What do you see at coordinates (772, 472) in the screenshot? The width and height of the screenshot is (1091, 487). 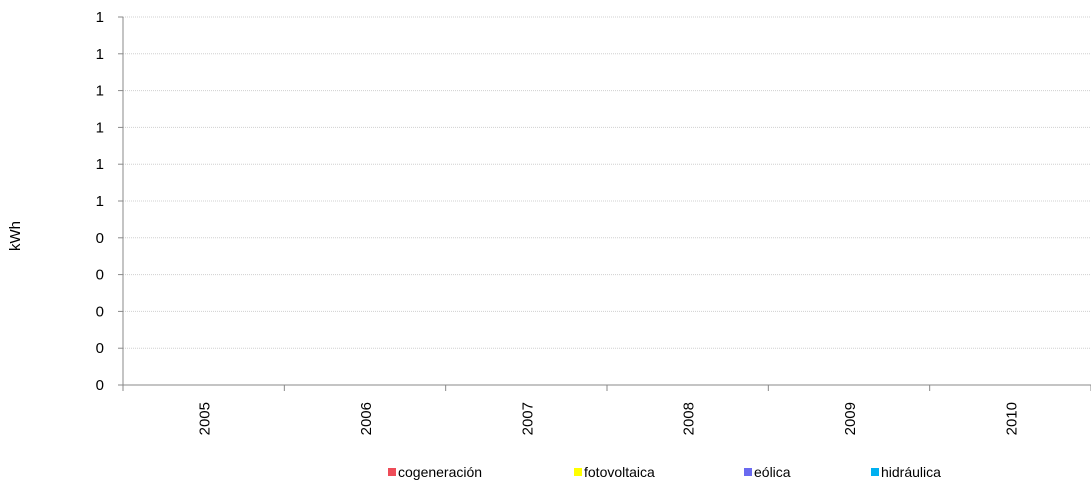 I see `legend-label: eólica` at bounding box center [772, 472].